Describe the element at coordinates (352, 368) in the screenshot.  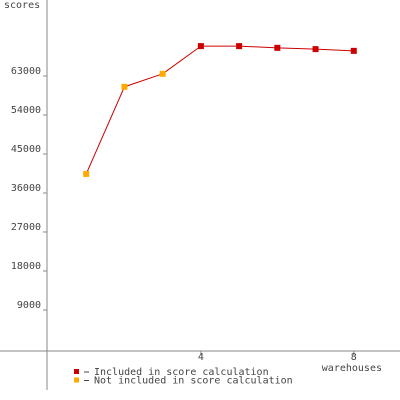
I see `x-axis-label: warehouses` at that location.